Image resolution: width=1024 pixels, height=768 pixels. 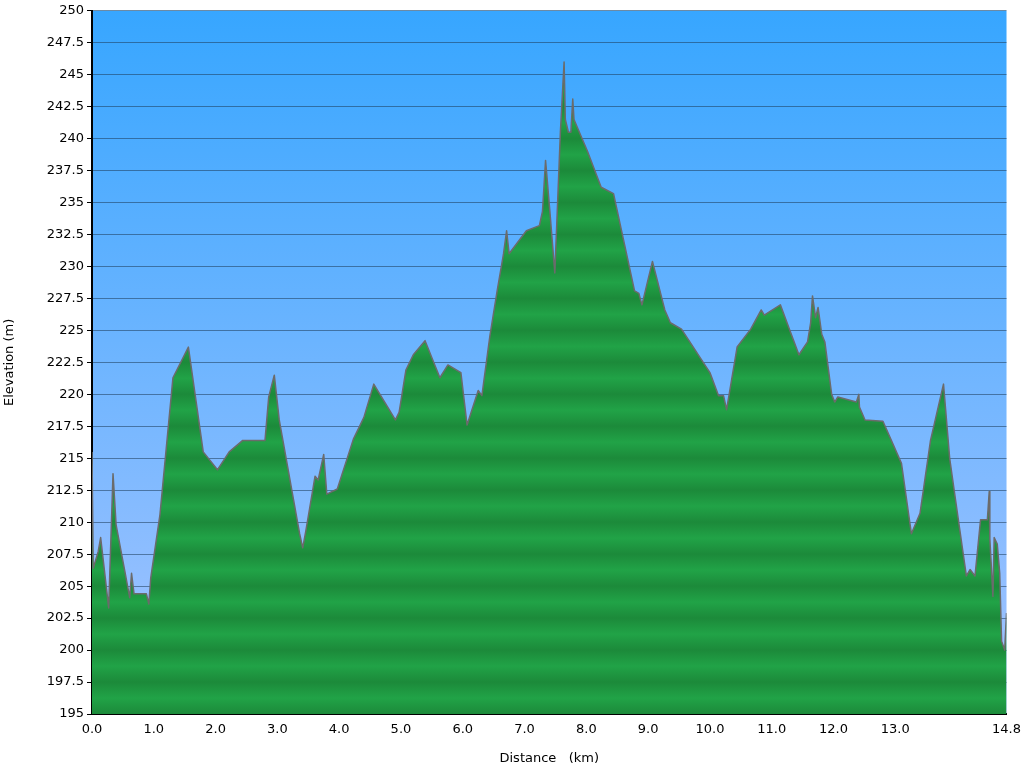 I want to click on x-tick-label: 14.8, so click(x=1006, y=729).